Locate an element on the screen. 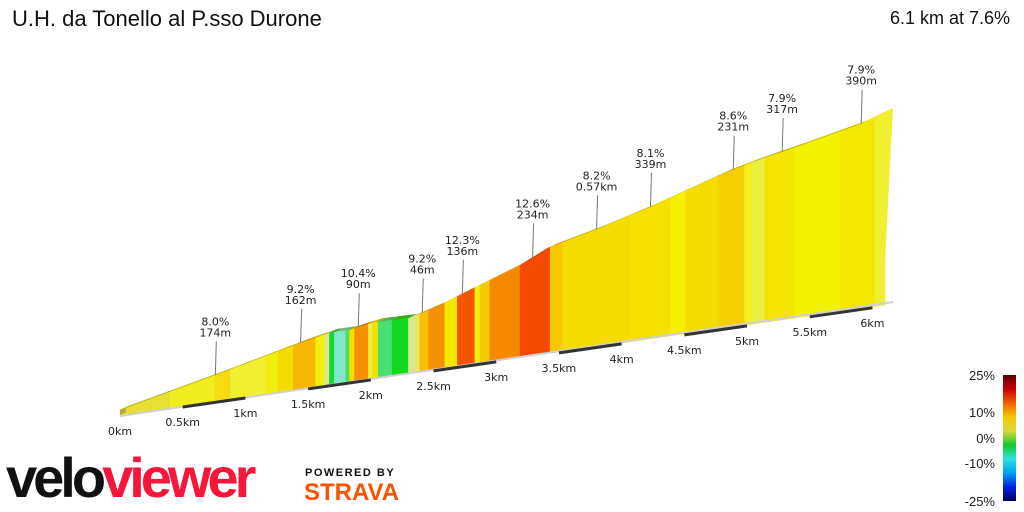  x-tick-label: 4.5km is located at coordinates (684, 350).